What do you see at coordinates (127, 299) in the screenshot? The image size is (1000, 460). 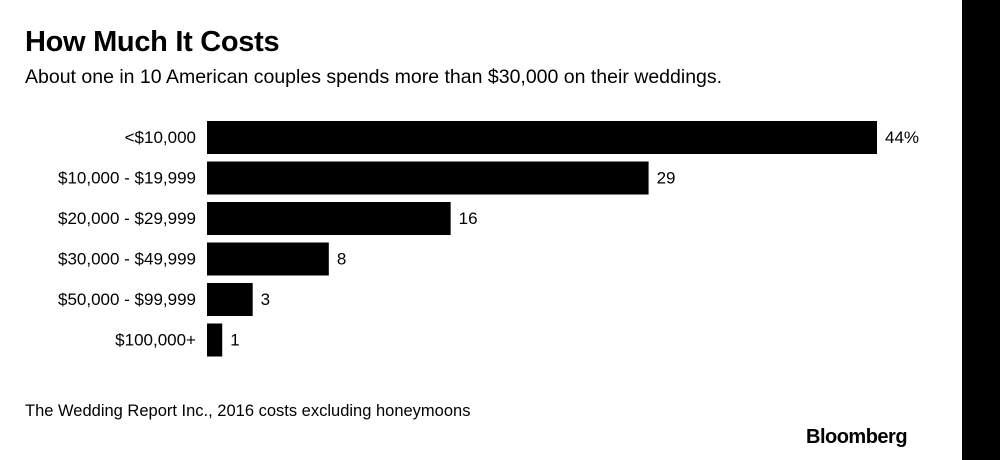 I see `category-label: $50,000 - $99,999` at bounding box center [127, 299].